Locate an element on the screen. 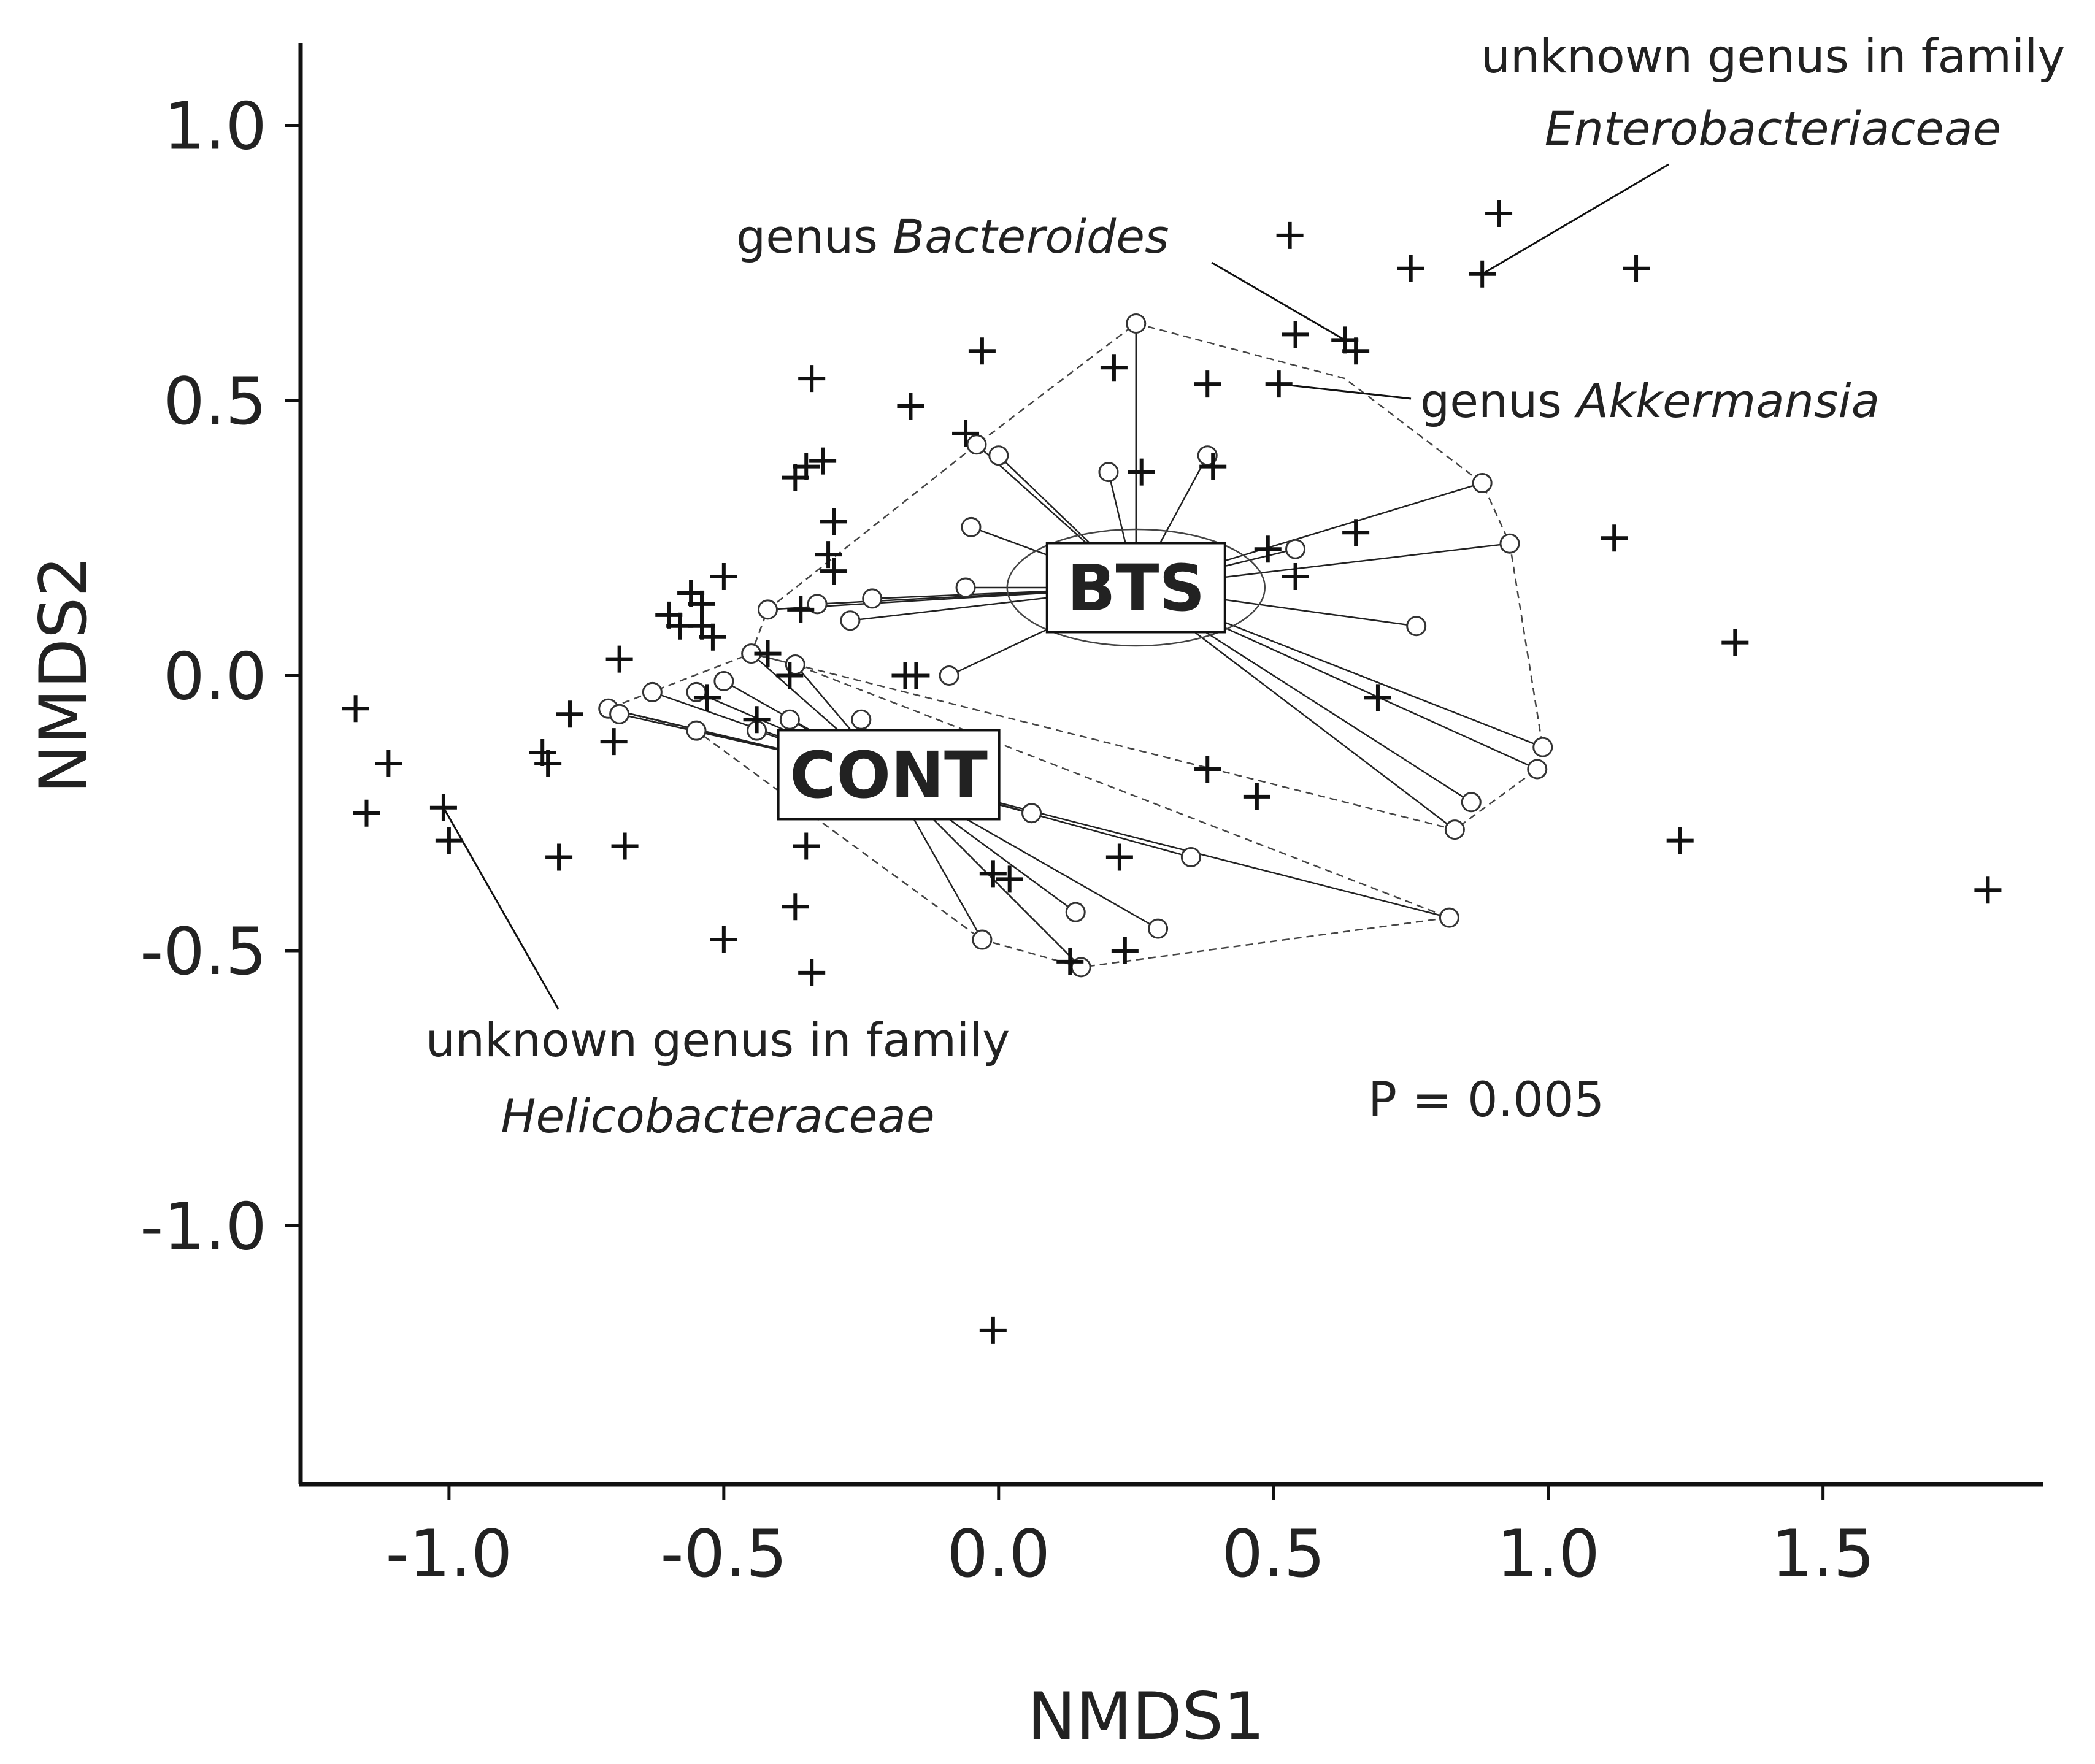  group-label-box-cont is located at coordinates (889, 775).